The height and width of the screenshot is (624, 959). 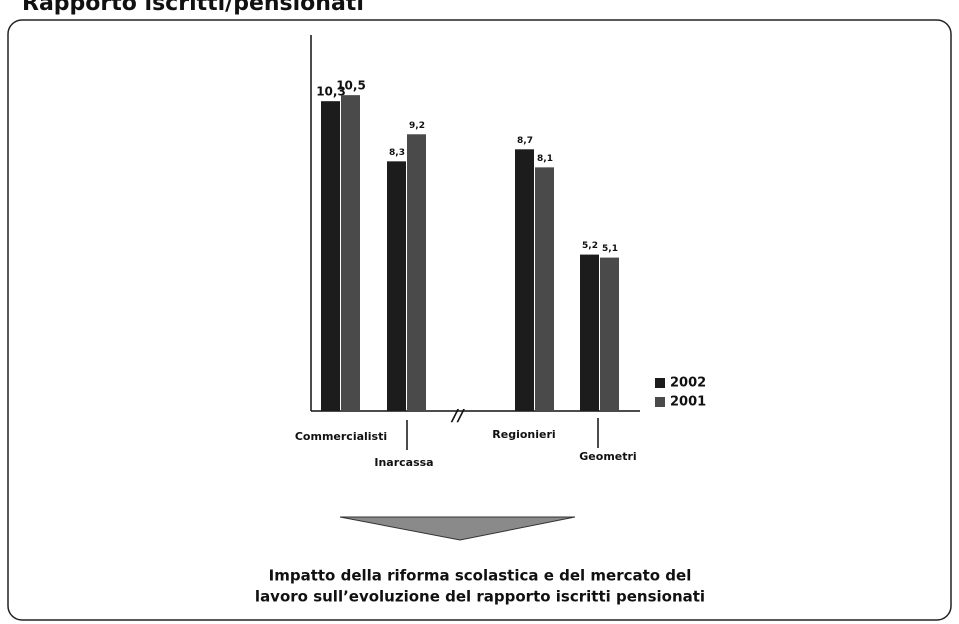 I want to click on legend-label: 2001, so click(x=688, y=402).